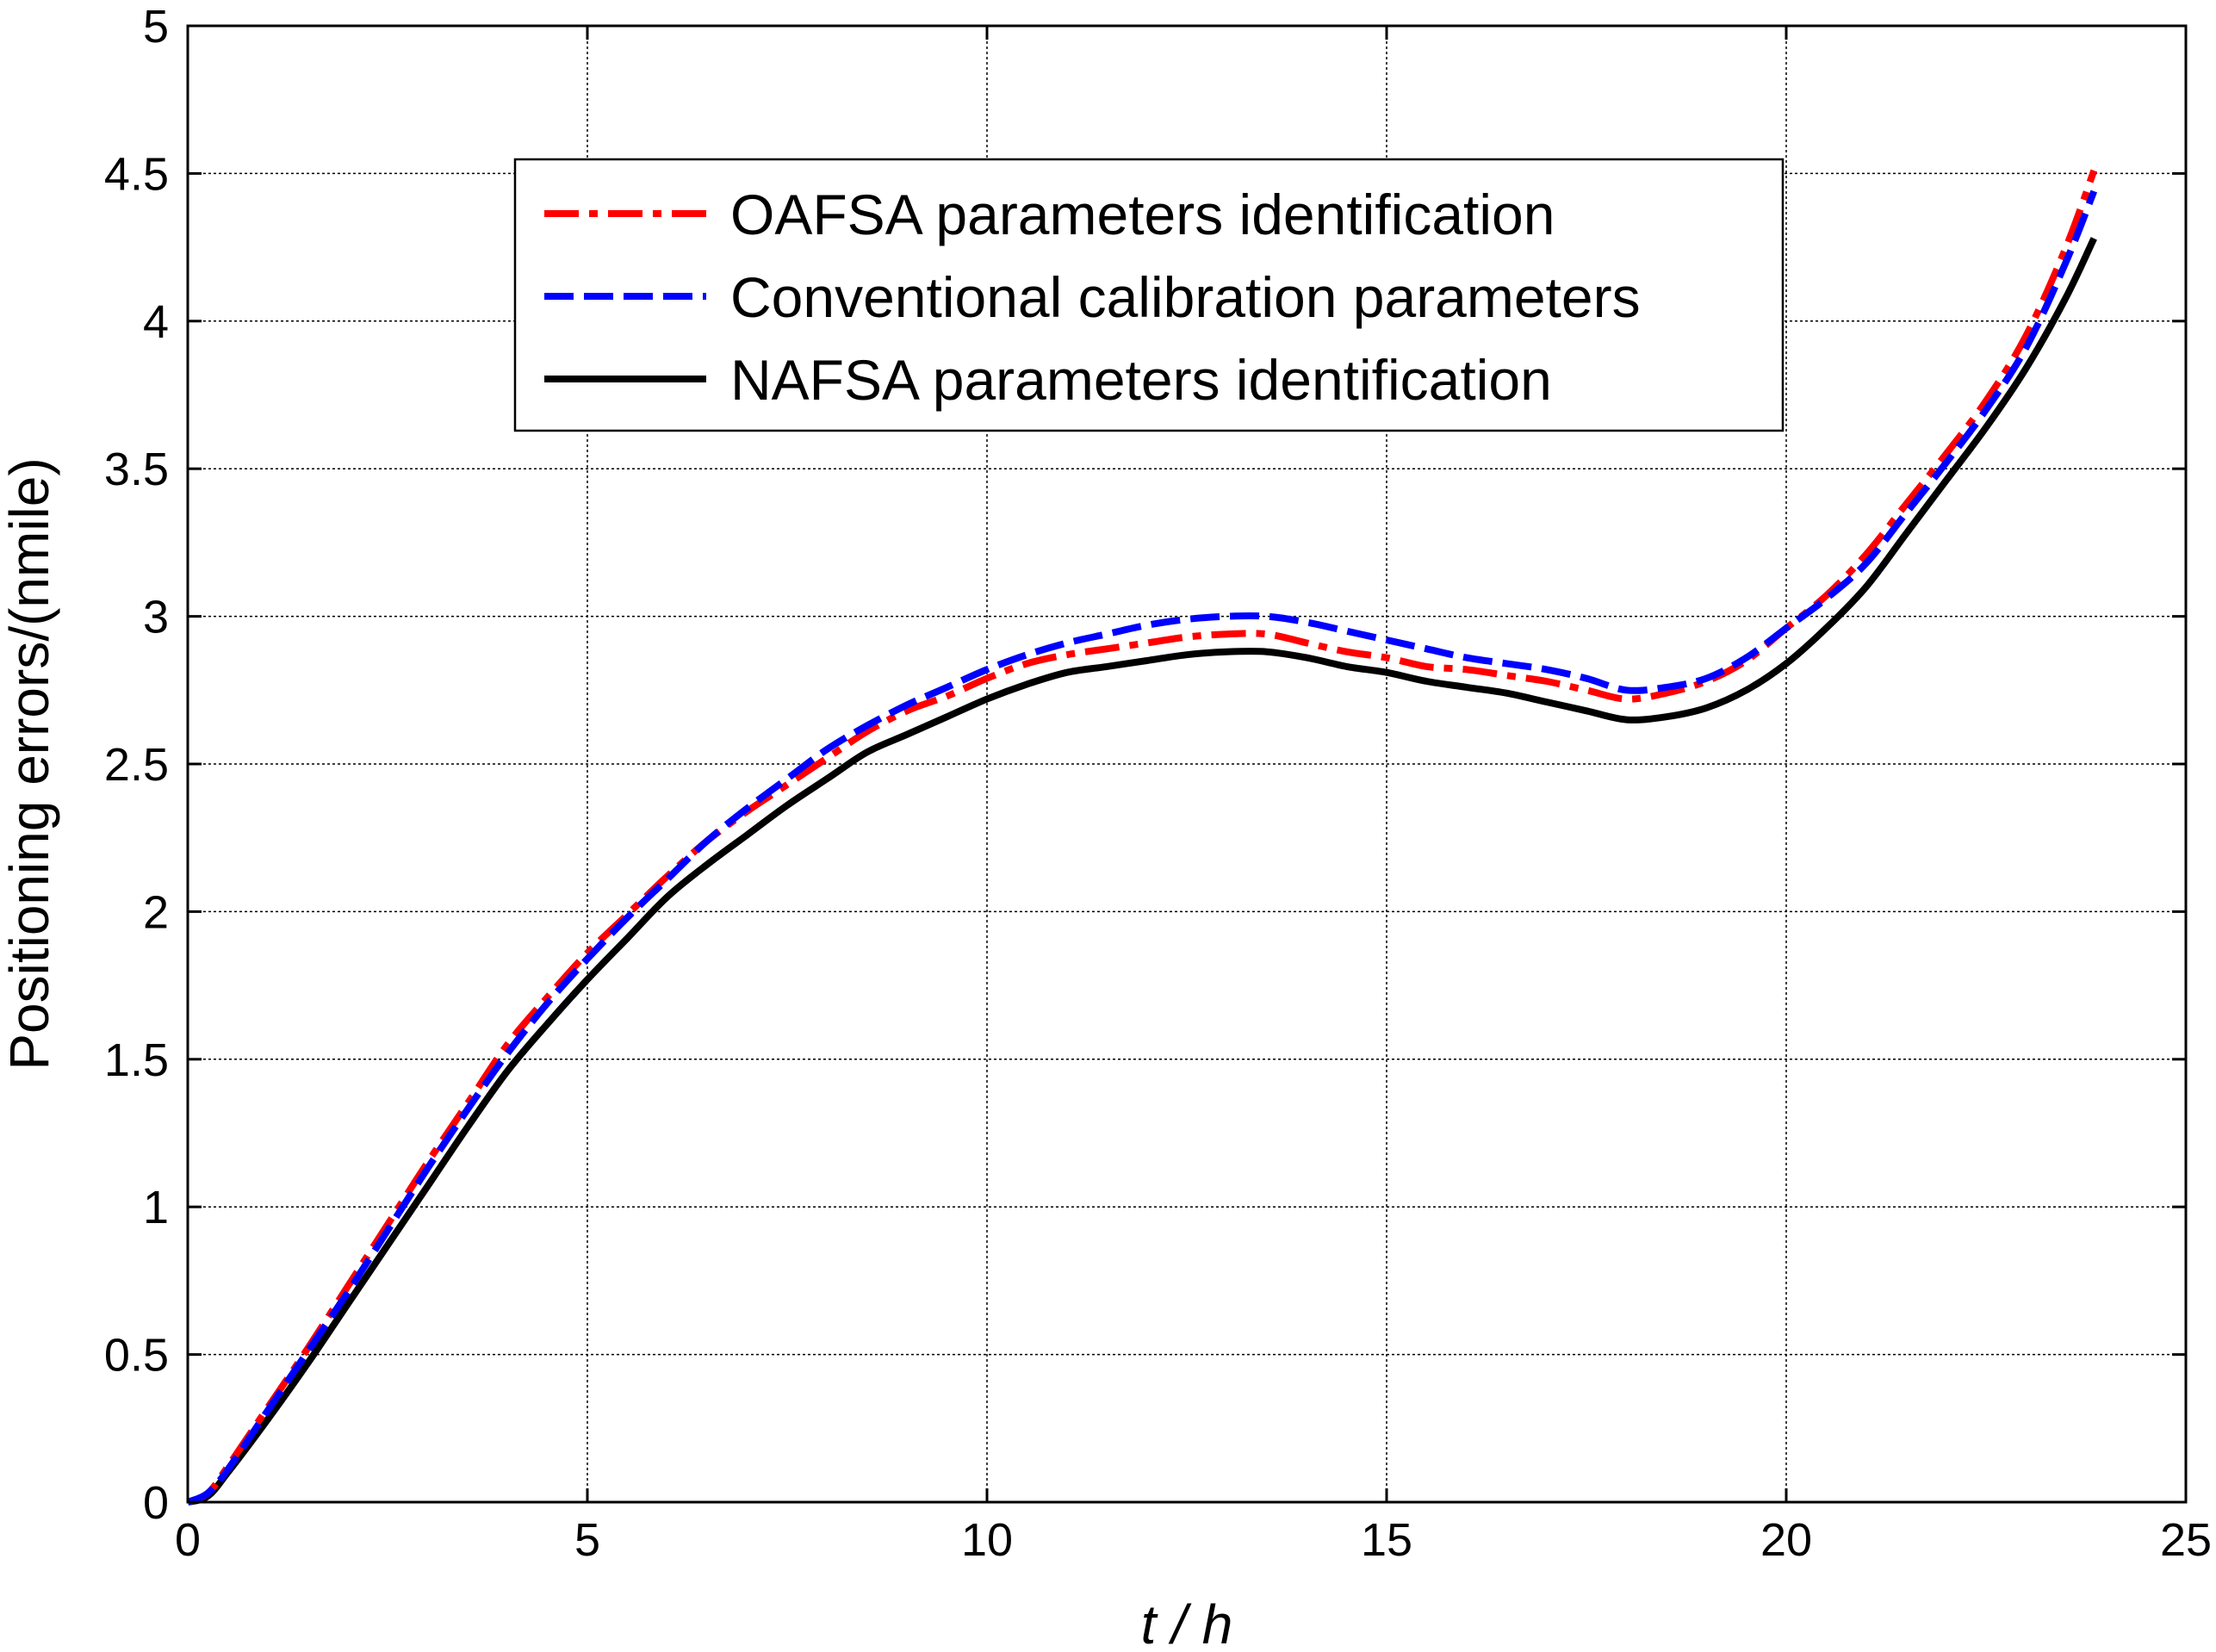  Describe the element at coordinates (1786, 1540) in the screenshot. I see `x-tick-label: 20` at that location.